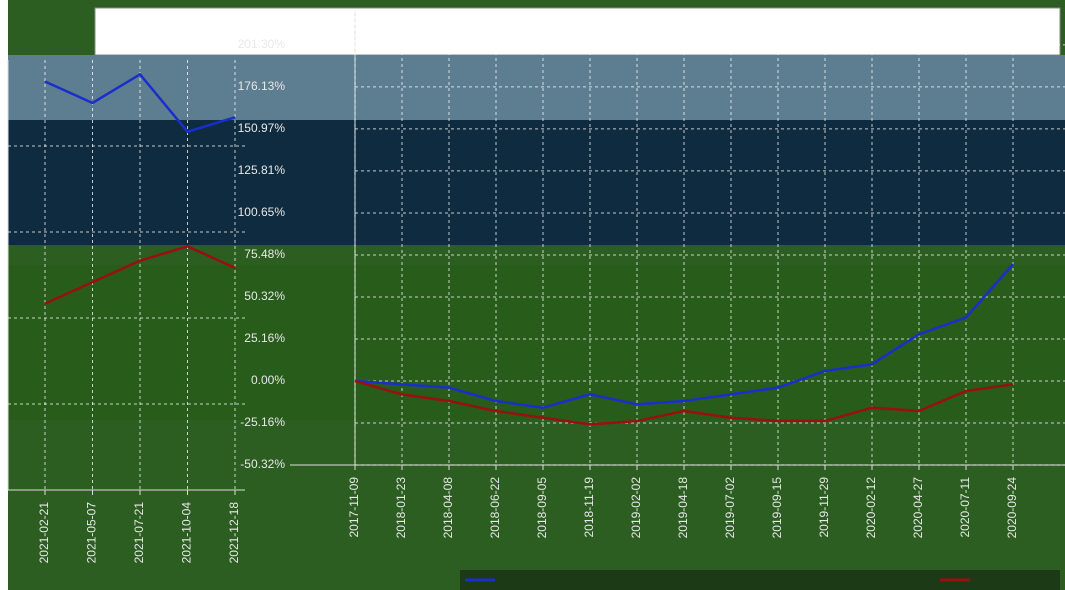  I want to click on band-panel, so click(536, 87).